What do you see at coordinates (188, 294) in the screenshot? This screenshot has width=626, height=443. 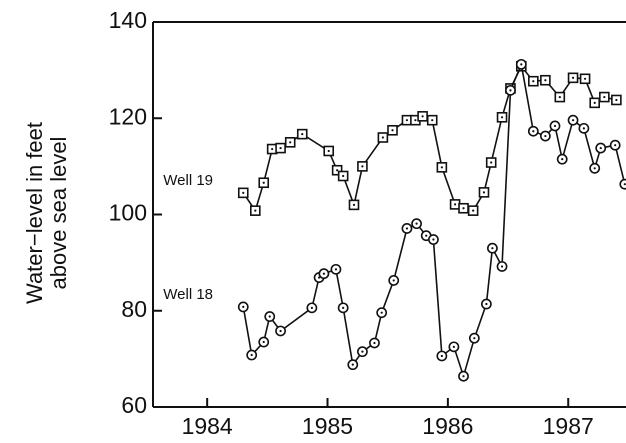 I see `series-label: Well 18` at bounding box center [188, 294].